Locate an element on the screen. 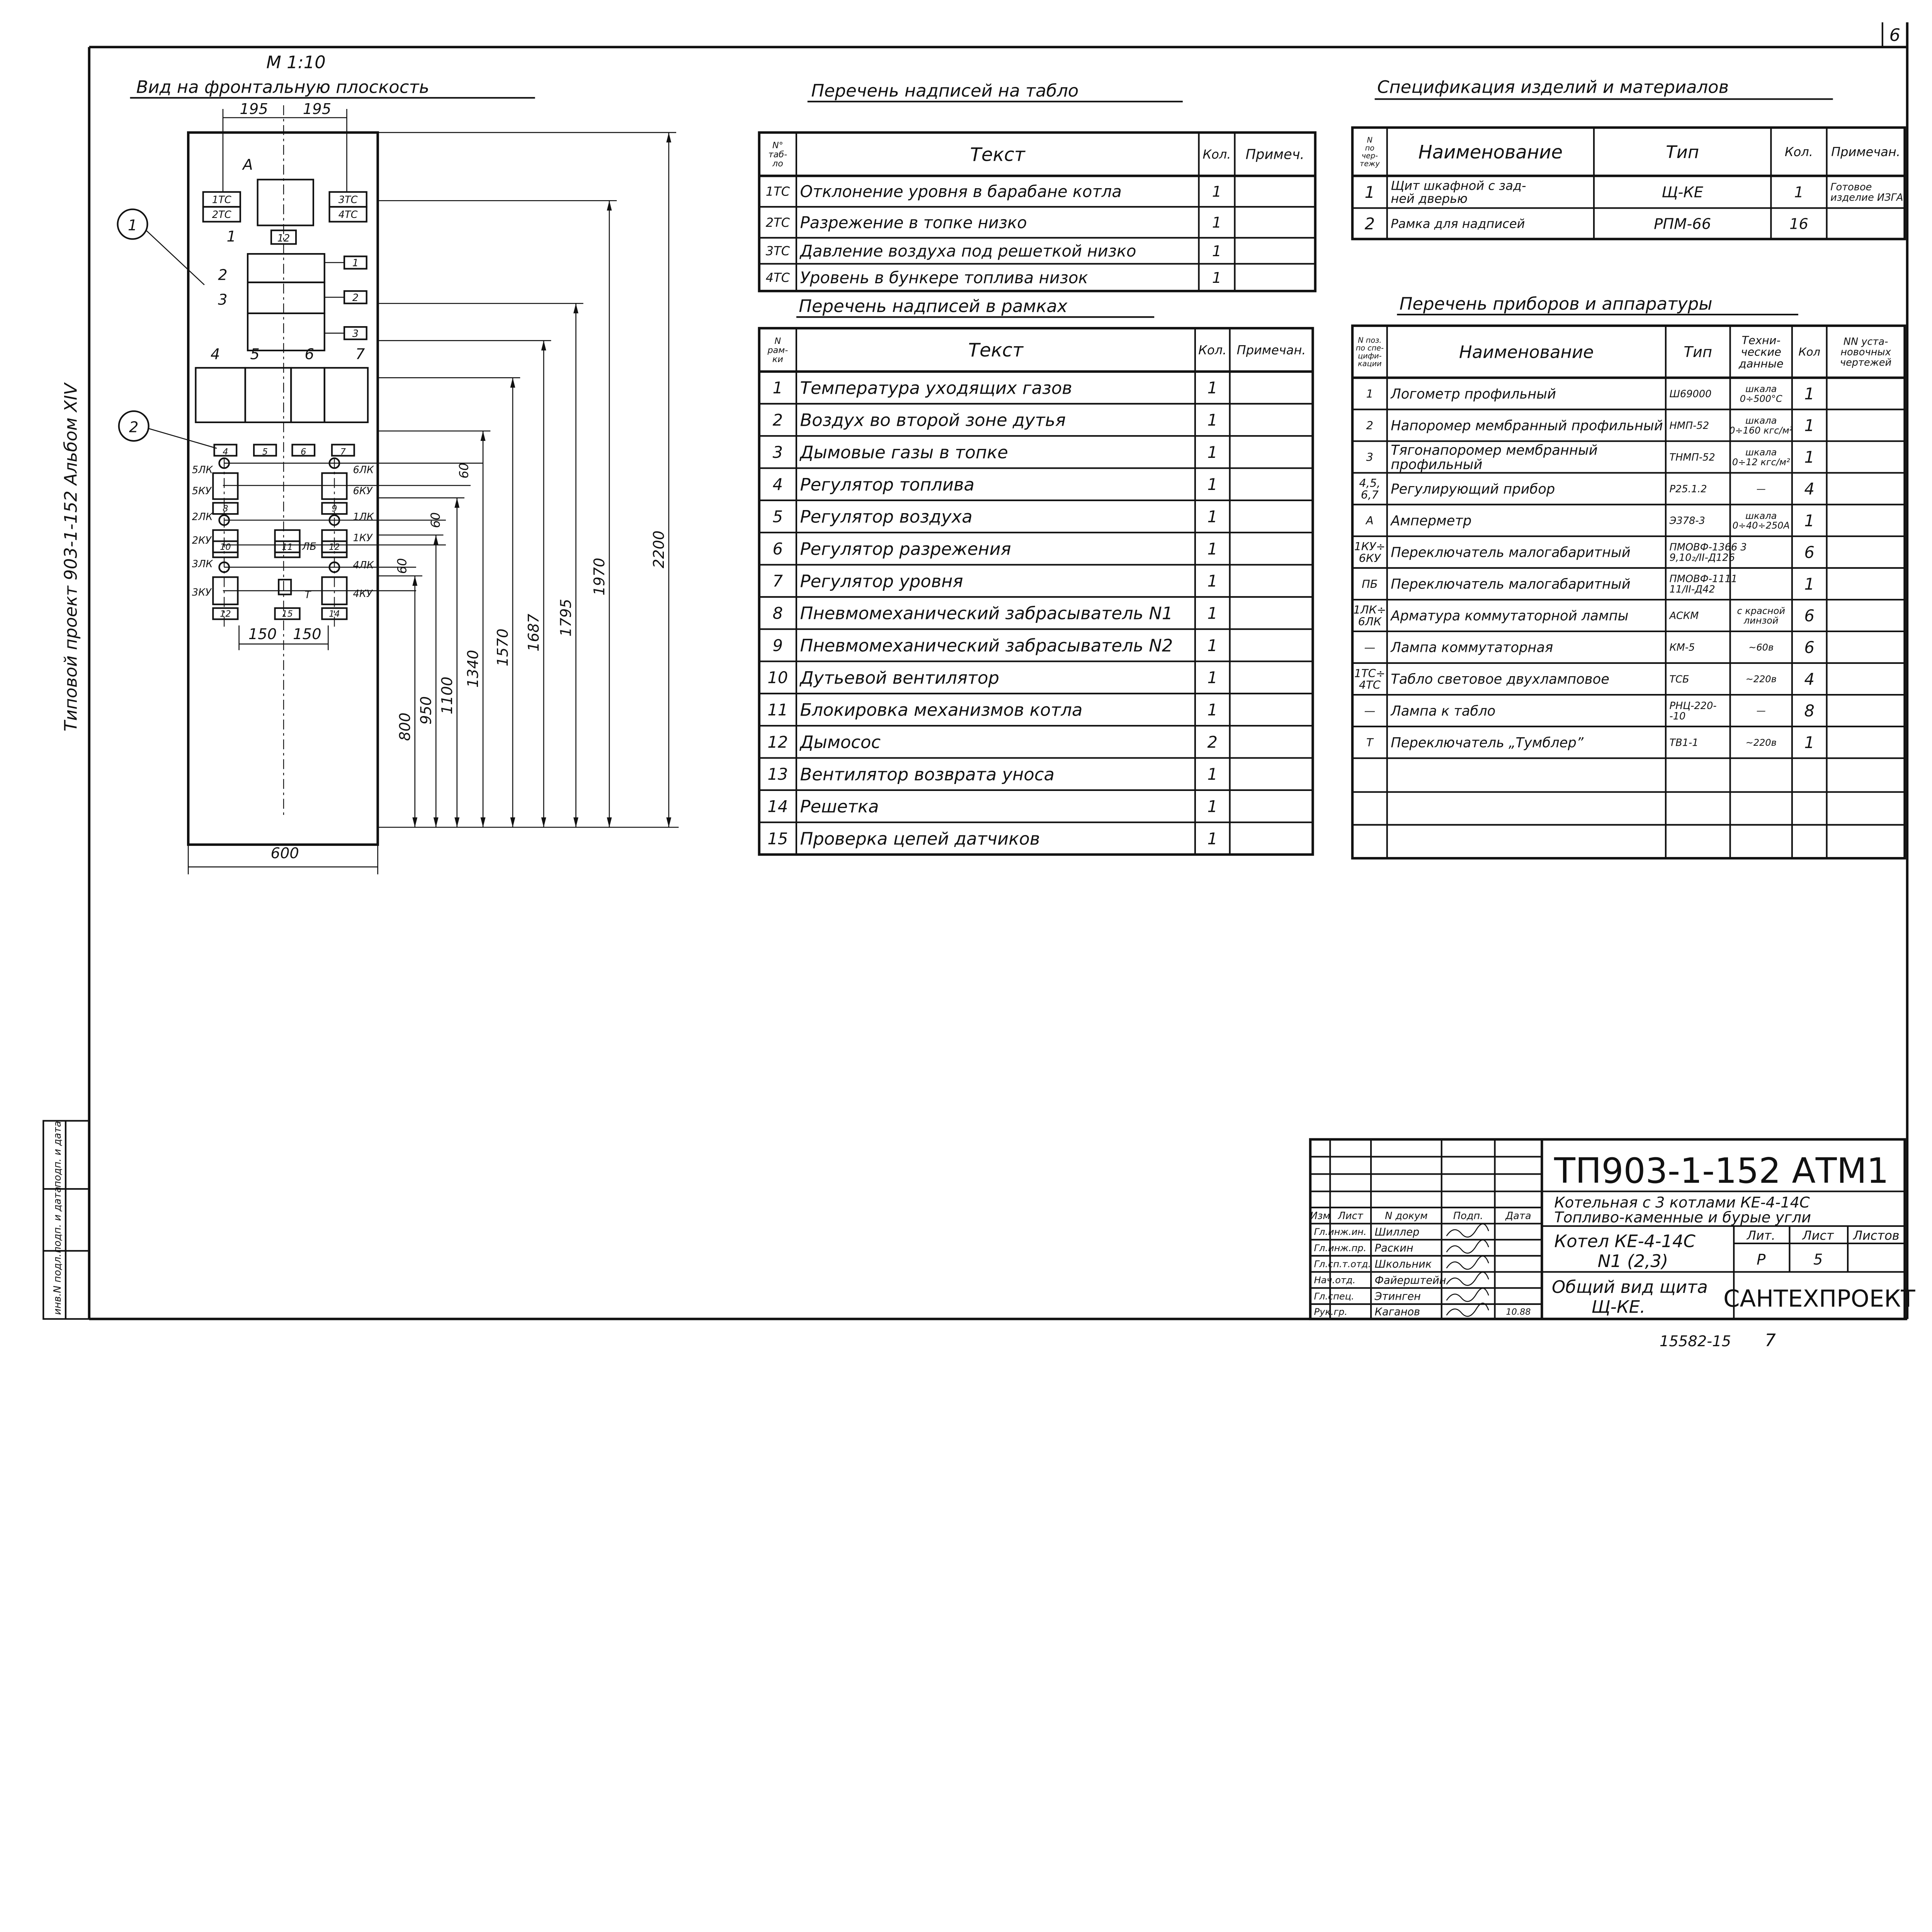 This screenshot has width=1932, height=1932. instrument-number: 6 is located at coordinates (309, 354).